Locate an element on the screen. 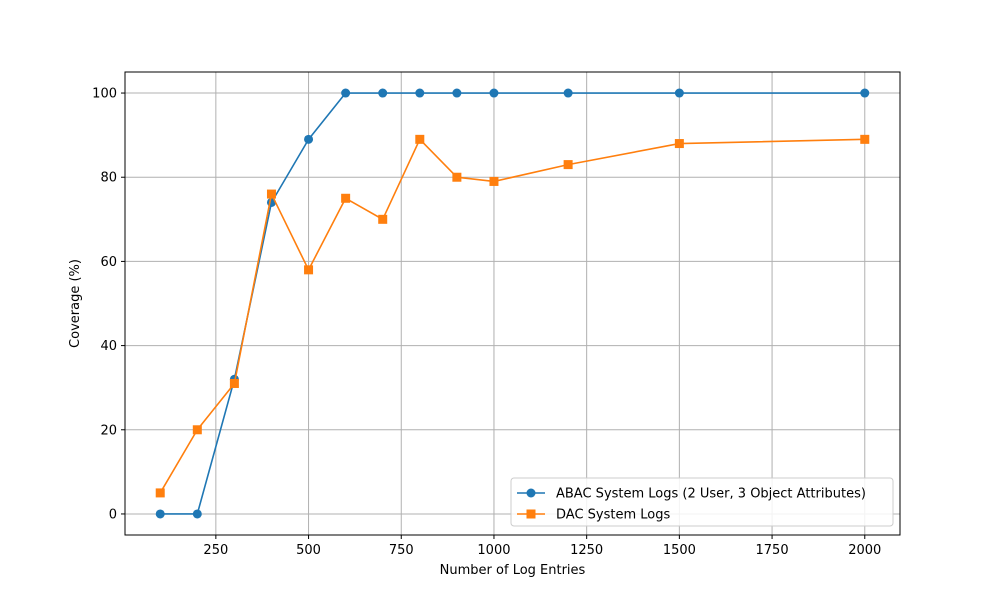  x-tick-label: 250 is located at coordinates (215, 550).